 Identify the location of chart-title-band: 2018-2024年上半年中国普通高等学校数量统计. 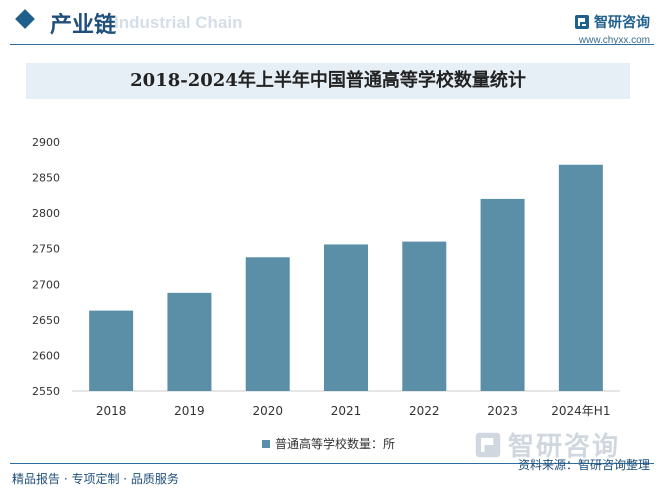
(328, 81).